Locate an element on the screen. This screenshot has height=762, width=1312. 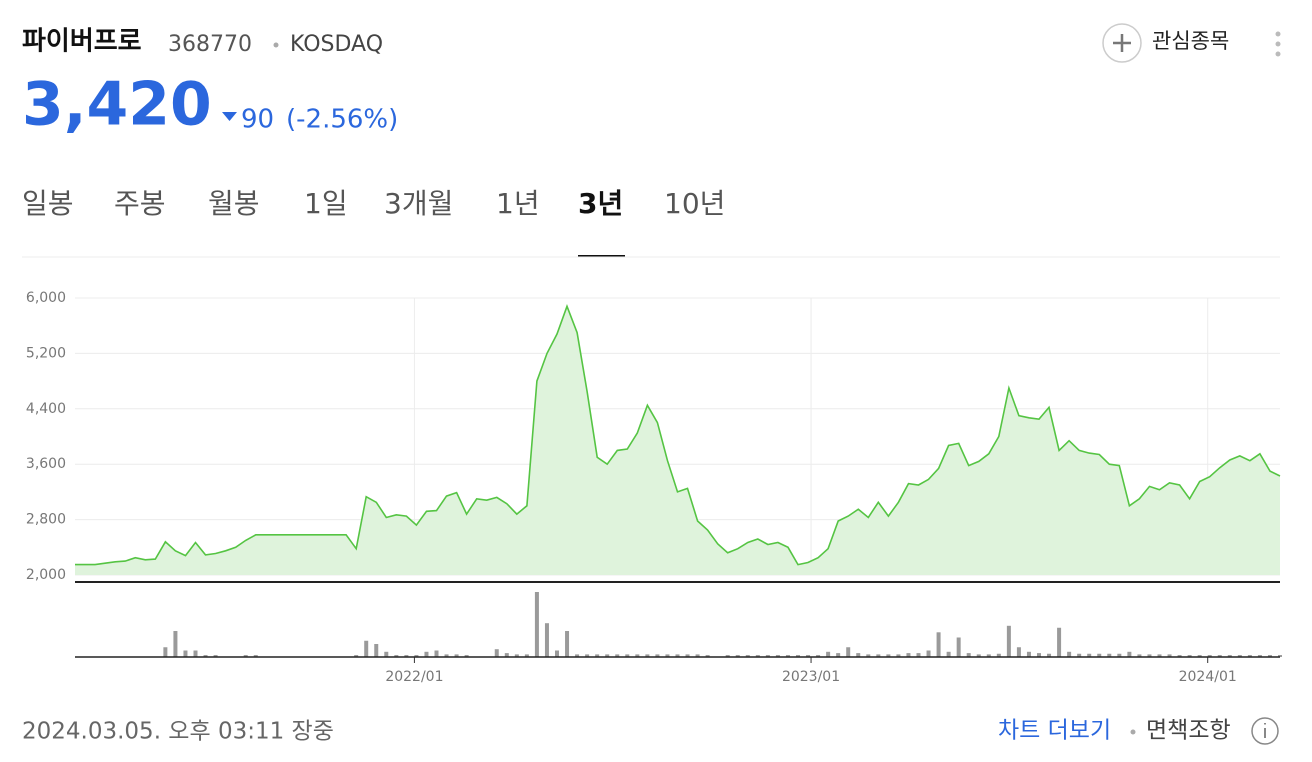
info-icon is located at coordinates (1265, 731).